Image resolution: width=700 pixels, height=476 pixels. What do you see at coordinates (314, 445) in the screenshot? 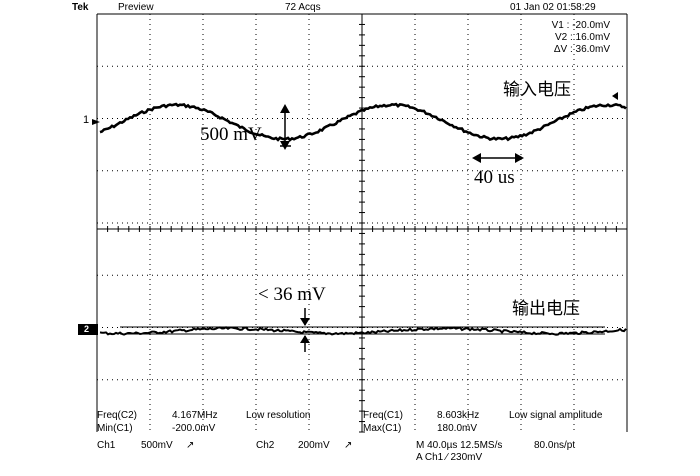
I see `ch2-scale: 200mV` at bounding box center [314, 445].